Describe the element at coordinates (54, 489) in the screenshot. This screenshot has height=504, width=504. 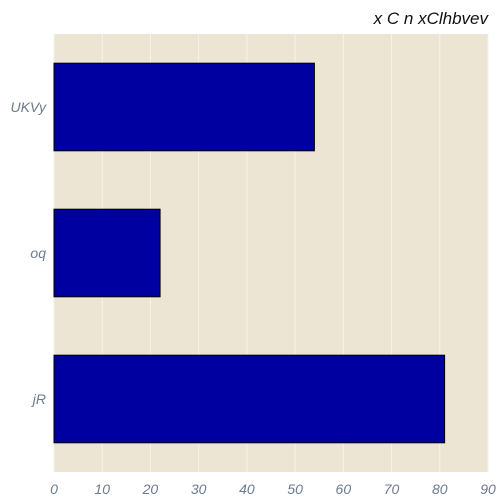
I see `x-tick-label: 0` at that location.